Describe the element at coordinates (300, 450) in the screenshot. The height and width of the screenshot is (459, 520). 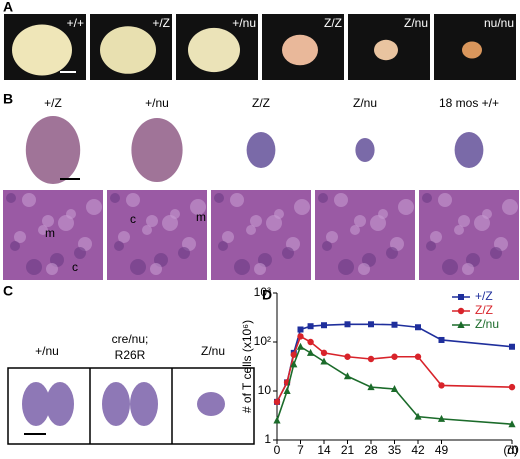
I see `x-tick-label: 7` at that location.